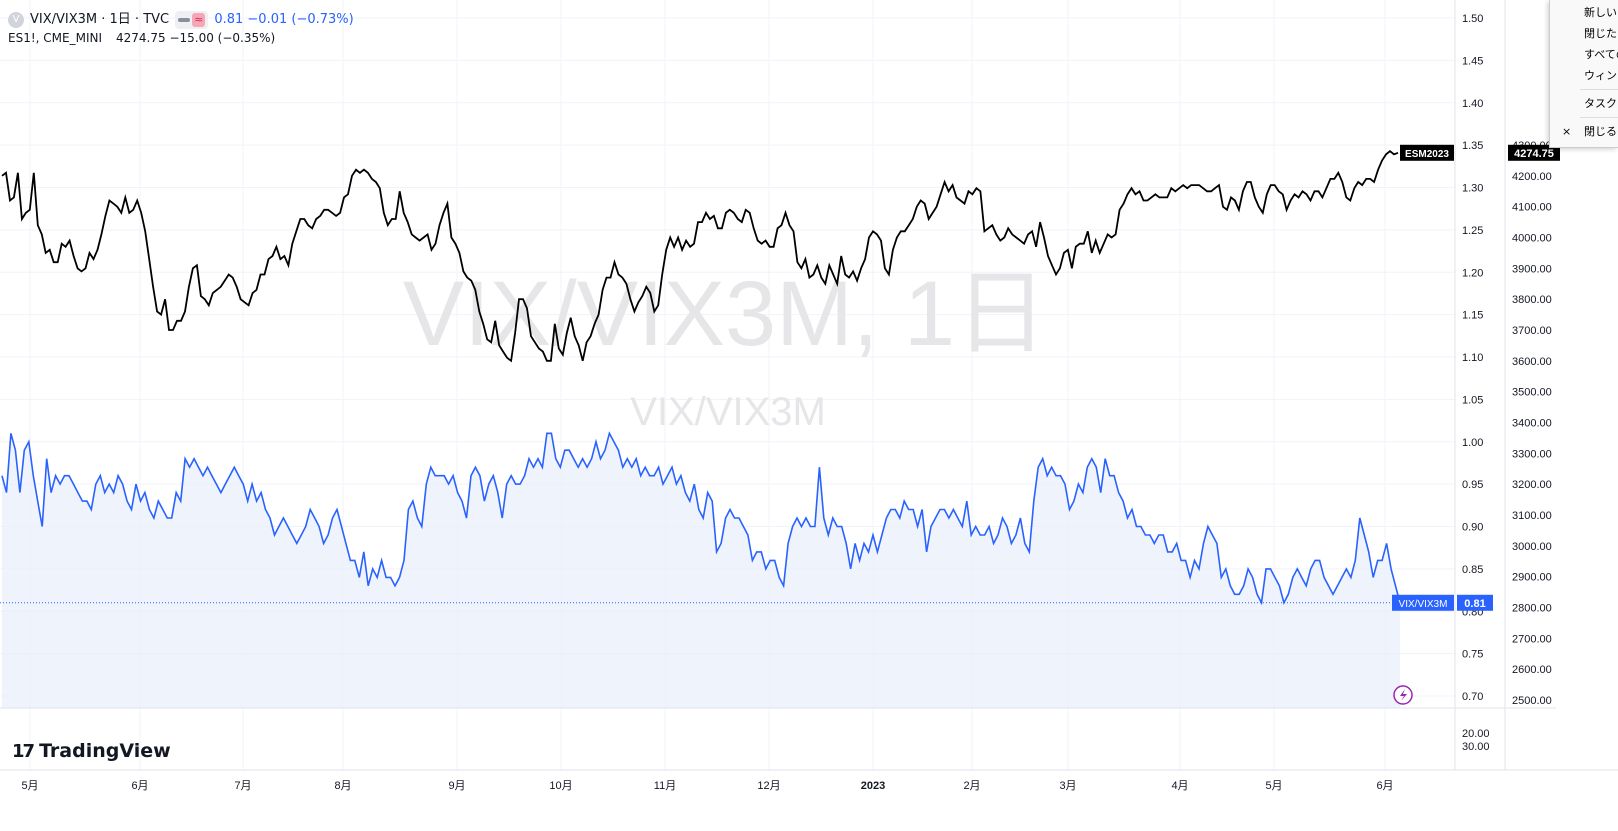 Image resolution: width=1618 pixels, height=831 pixels. I want to click on price-axis-tick-ratio: 1.30, so click(1472, 189).